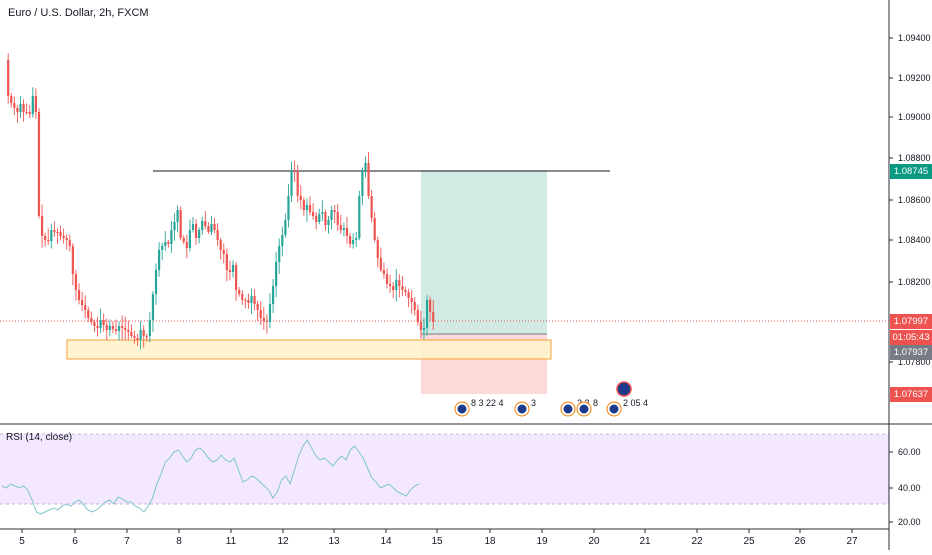 The image size is (932, 555). I want to click on price-tick-label: 1.08800, so click(914, 158).